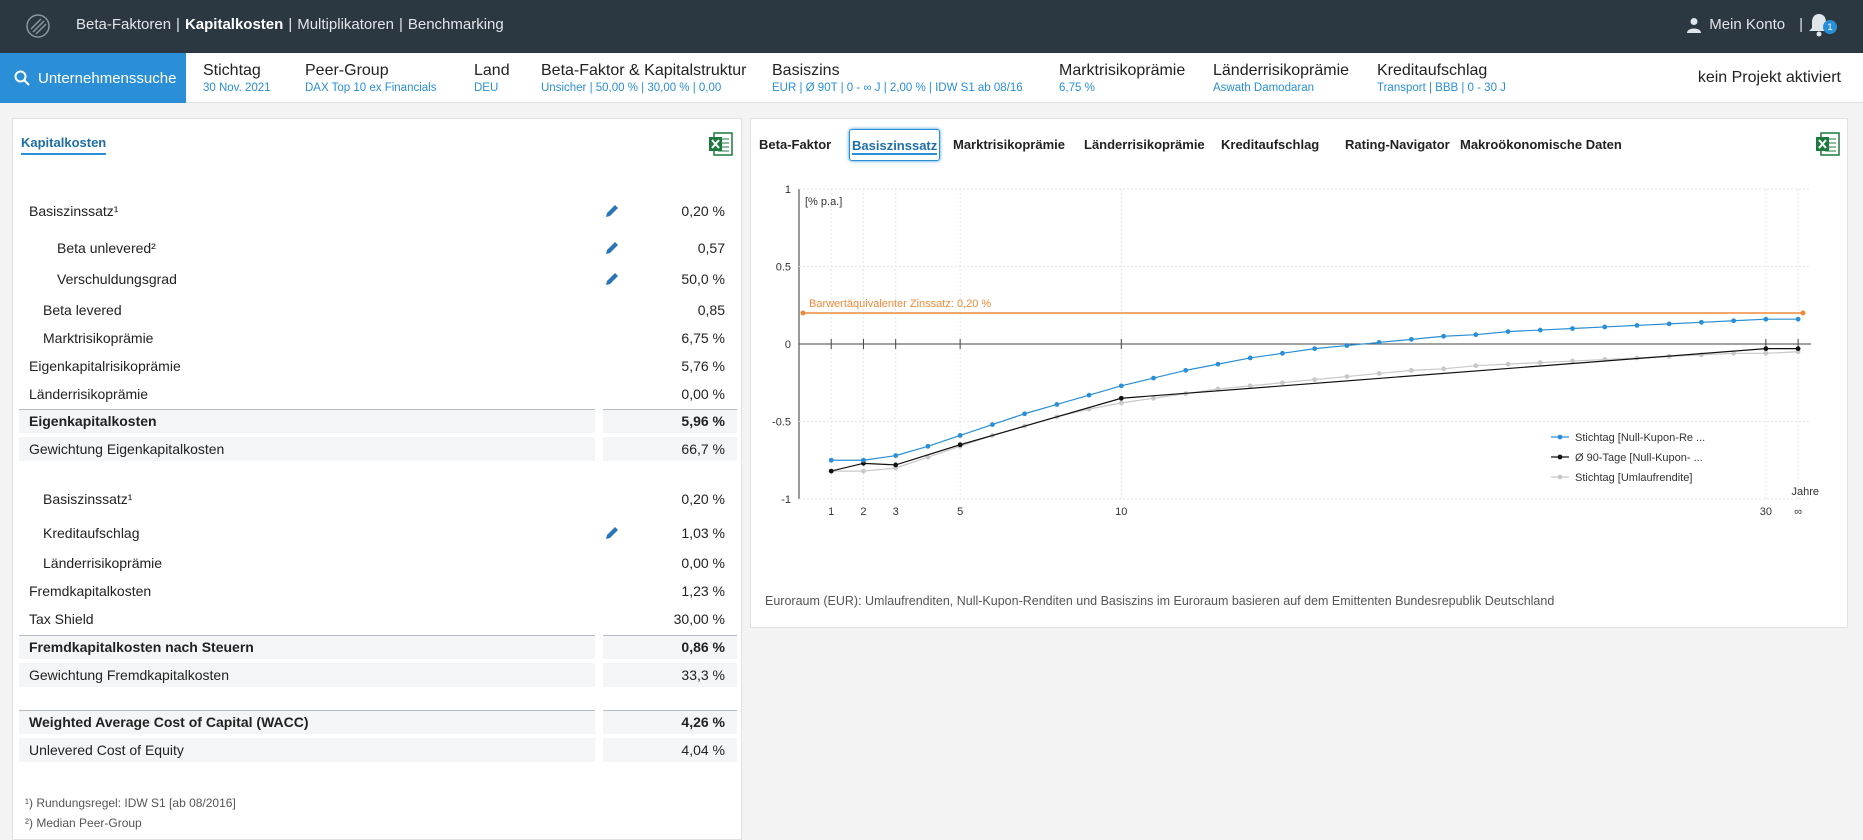  I want to click on tab-label: Länderrisikoprämie, so click(1144, 144).